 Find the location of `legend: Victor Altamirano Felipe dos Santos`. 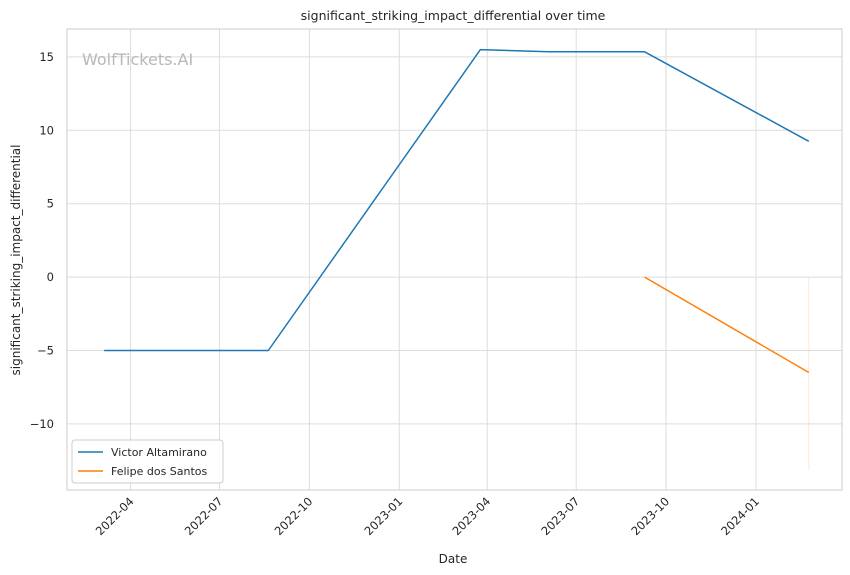

legend: Victor Altamirano Felipe dos Santos is located at coordinates (147, 461).